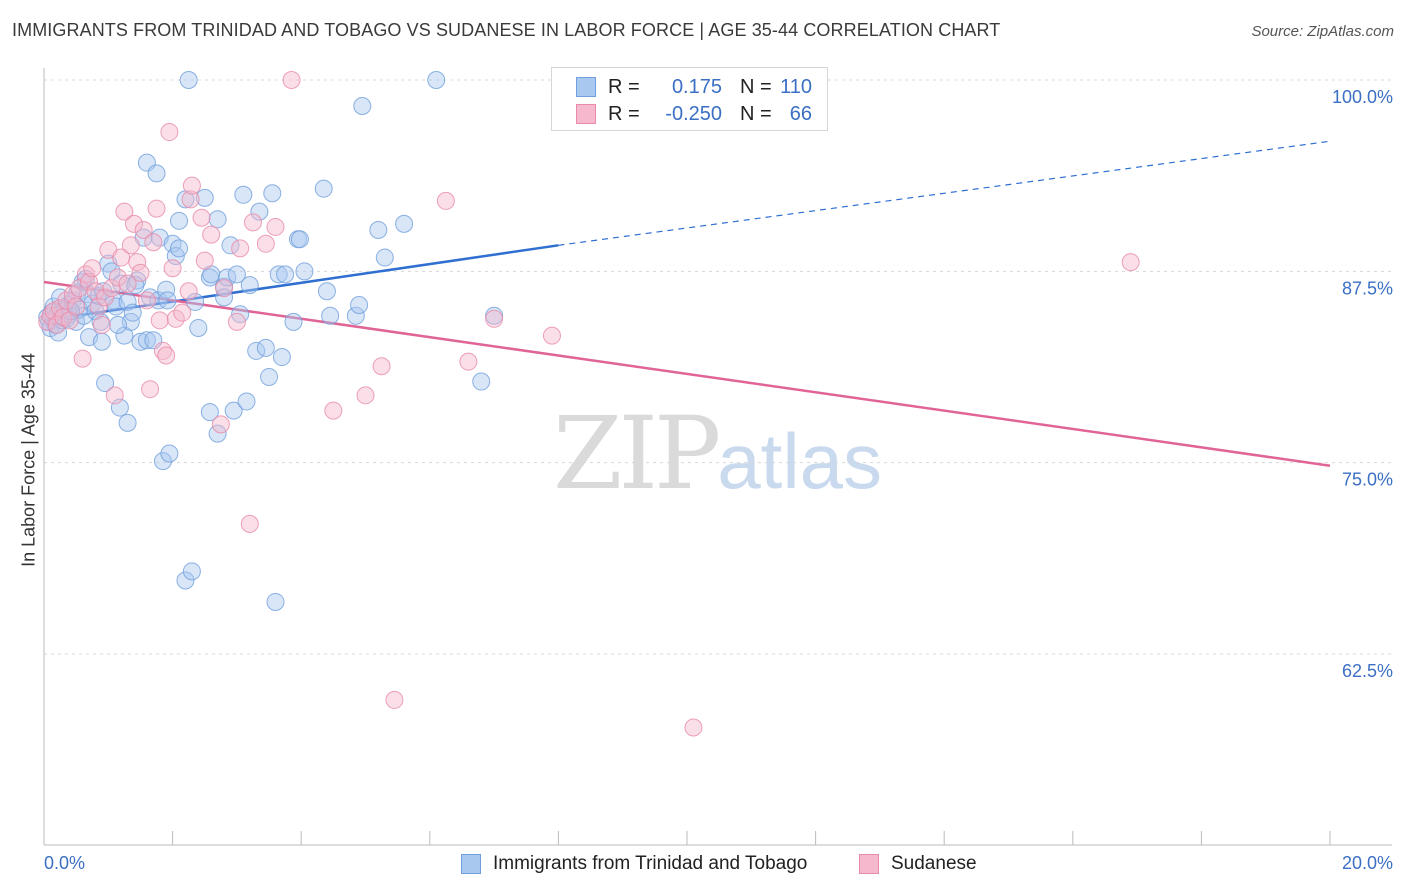  I want to click on trend-line-trinidad, so click(301, 283).